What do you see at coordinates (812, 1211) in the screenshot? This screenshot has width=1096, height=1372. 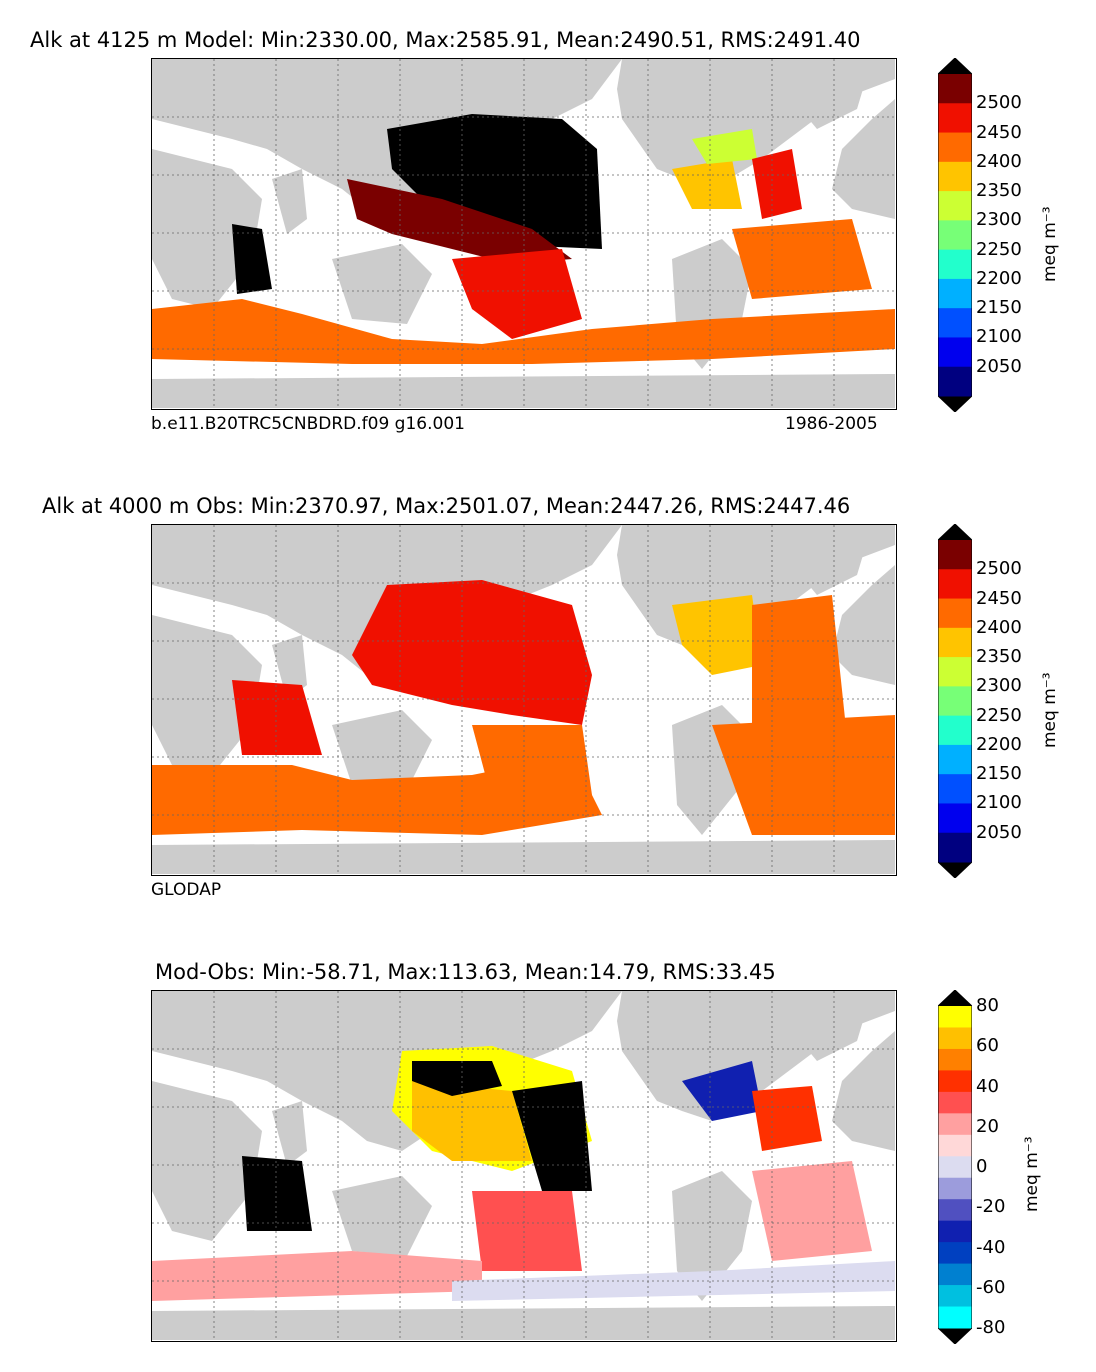 I see `field-south-atlantic-pink` at bounding box center [812, 1211].